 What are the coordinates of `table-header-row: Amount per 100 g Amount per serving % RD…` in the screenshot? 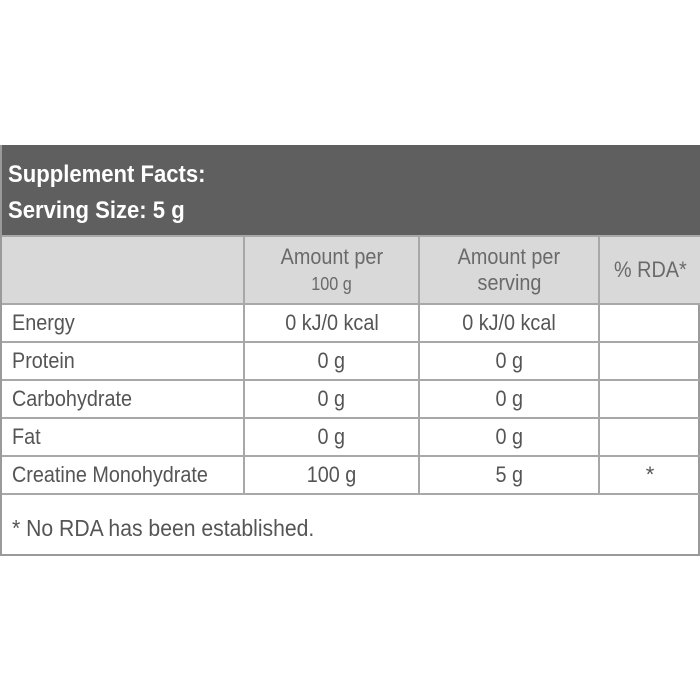 It's located at (351, 270).